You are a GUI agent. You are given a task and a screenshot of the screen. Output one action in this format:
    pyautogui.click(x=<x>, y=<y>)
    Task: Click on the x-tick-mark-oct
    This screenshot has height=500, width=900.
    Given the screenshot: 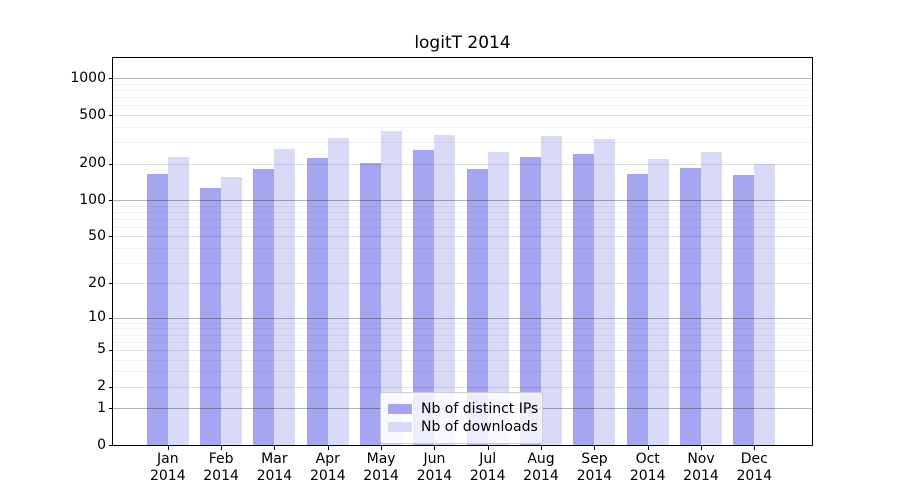 What is the action you would take?
    pyautogui.click(x=648, y=448)
    